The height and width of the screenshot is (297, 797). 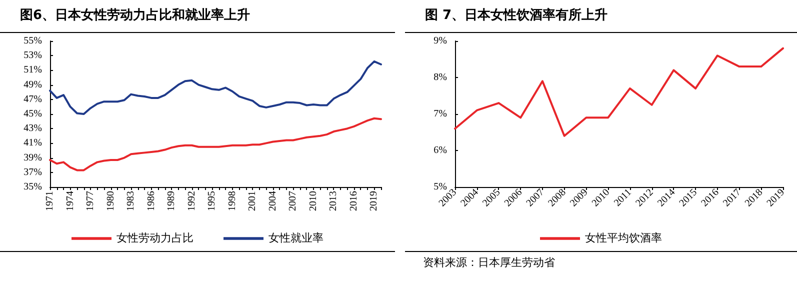 I want to click on x-tick-label: 1995, so click(x=212, y=201).